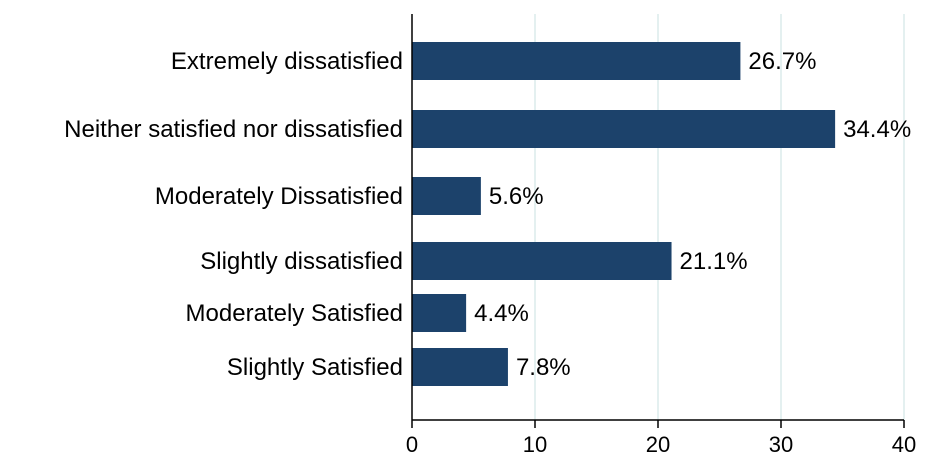 The image size is (928, 459). Describe the element at coordinates (279, 196) in the screenshot. I see `category-label-moderately-dissatisfied: Moderately Dissatisfied` at that location.